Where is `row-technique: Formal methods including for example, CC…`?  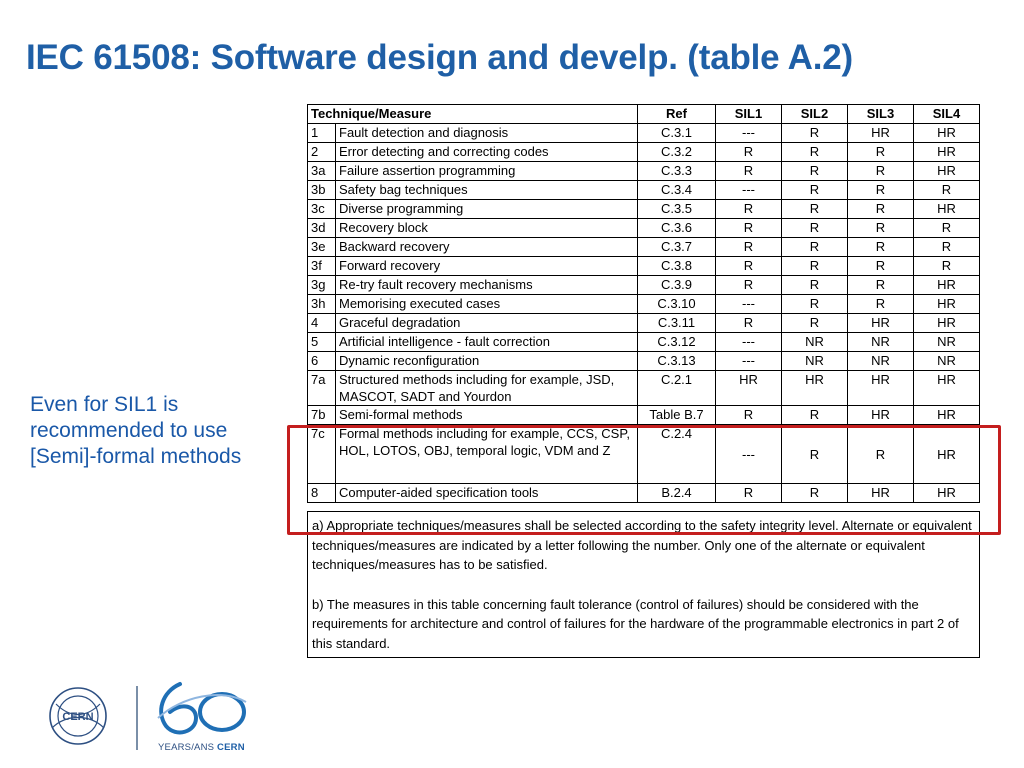
row-technique: Formal methods including for example, CC… is located at coordinates (486, 454).